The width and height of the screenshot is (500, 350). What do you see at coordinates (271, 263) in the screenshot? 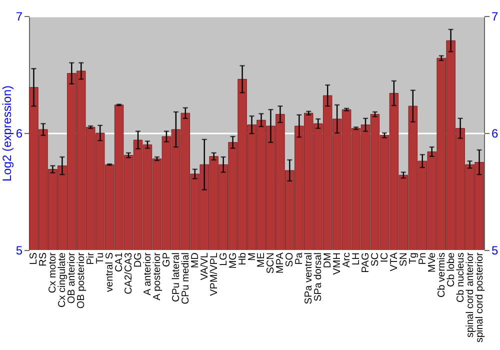
I see `x-tick-label: SCN` at bounding box center [271, 263].